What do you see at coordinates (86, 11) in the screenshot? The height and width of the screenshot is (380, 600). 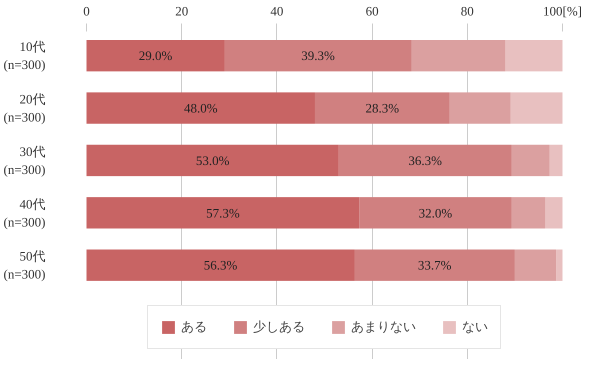 I see `x-tick-label: 0` at bounding box center [86, 11].